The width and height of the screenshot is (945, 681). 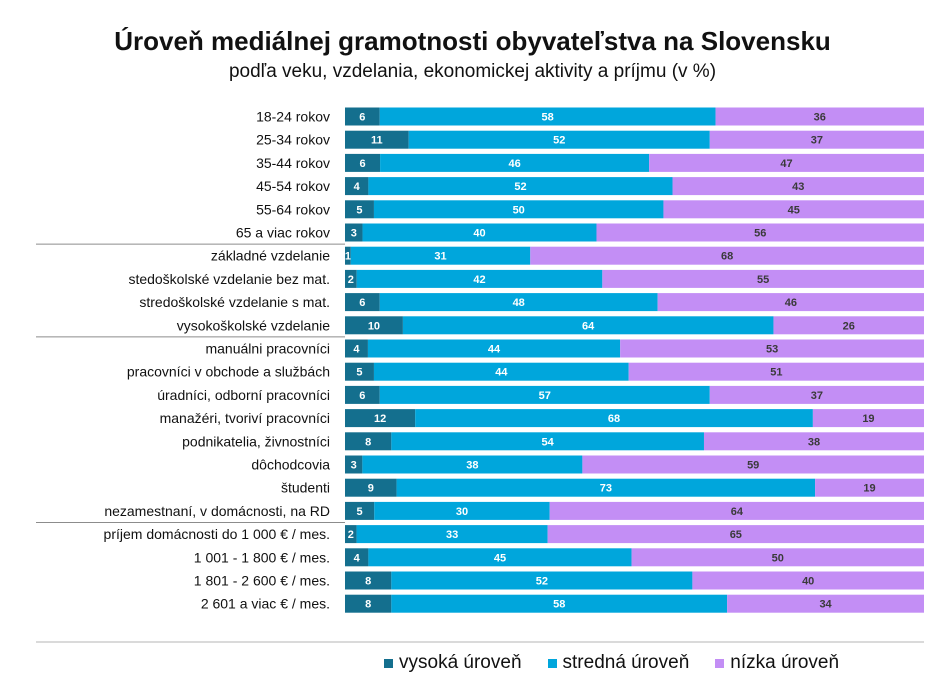 I want to click on data-label: 47, so click(x=786, y=164).